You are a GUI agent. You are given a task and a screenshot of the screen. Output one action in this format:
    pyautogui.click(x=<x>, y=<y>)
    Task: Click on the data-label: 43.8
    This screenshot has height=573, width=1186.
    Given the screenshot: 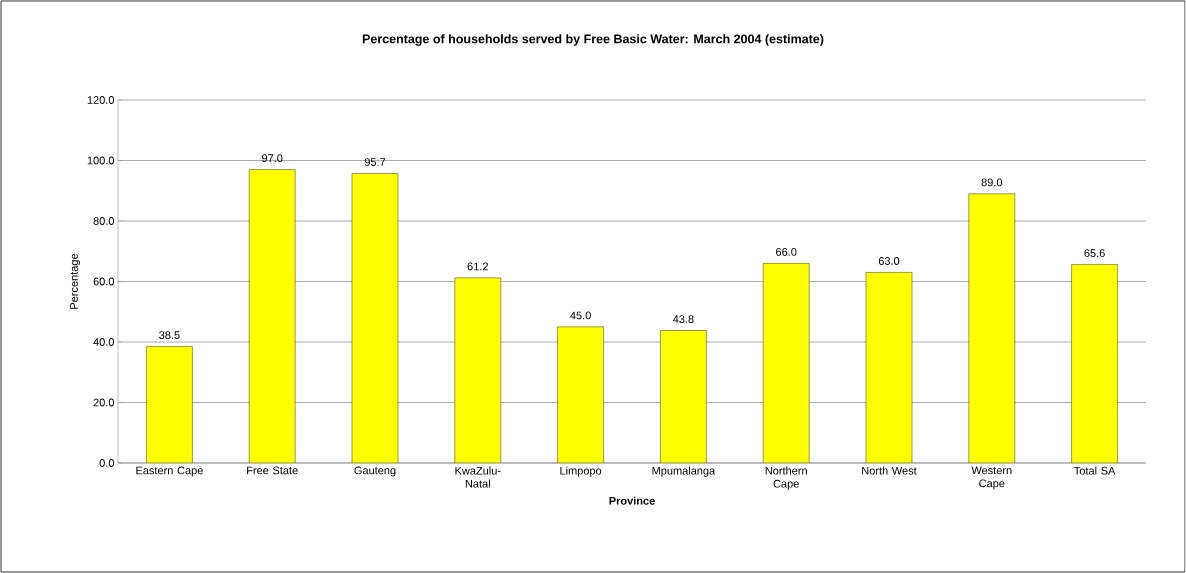 What is the action you would take?
    pyautogui.click(x=683, y=319)
    